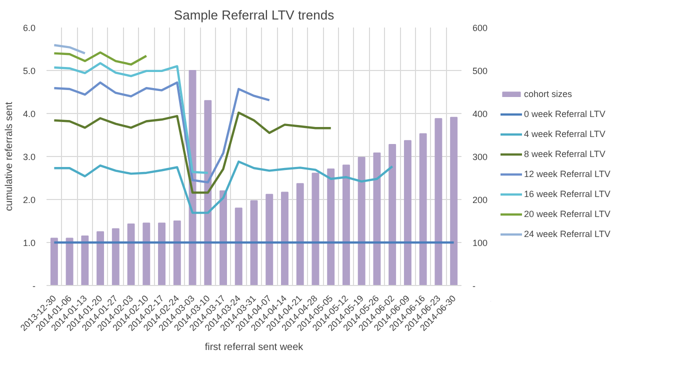 This screenshot has height=380, width=692. Describe the element at coordinates (567, 234) in the screenshot. I see `legend-label: 24 week Referral LTV` at that location.